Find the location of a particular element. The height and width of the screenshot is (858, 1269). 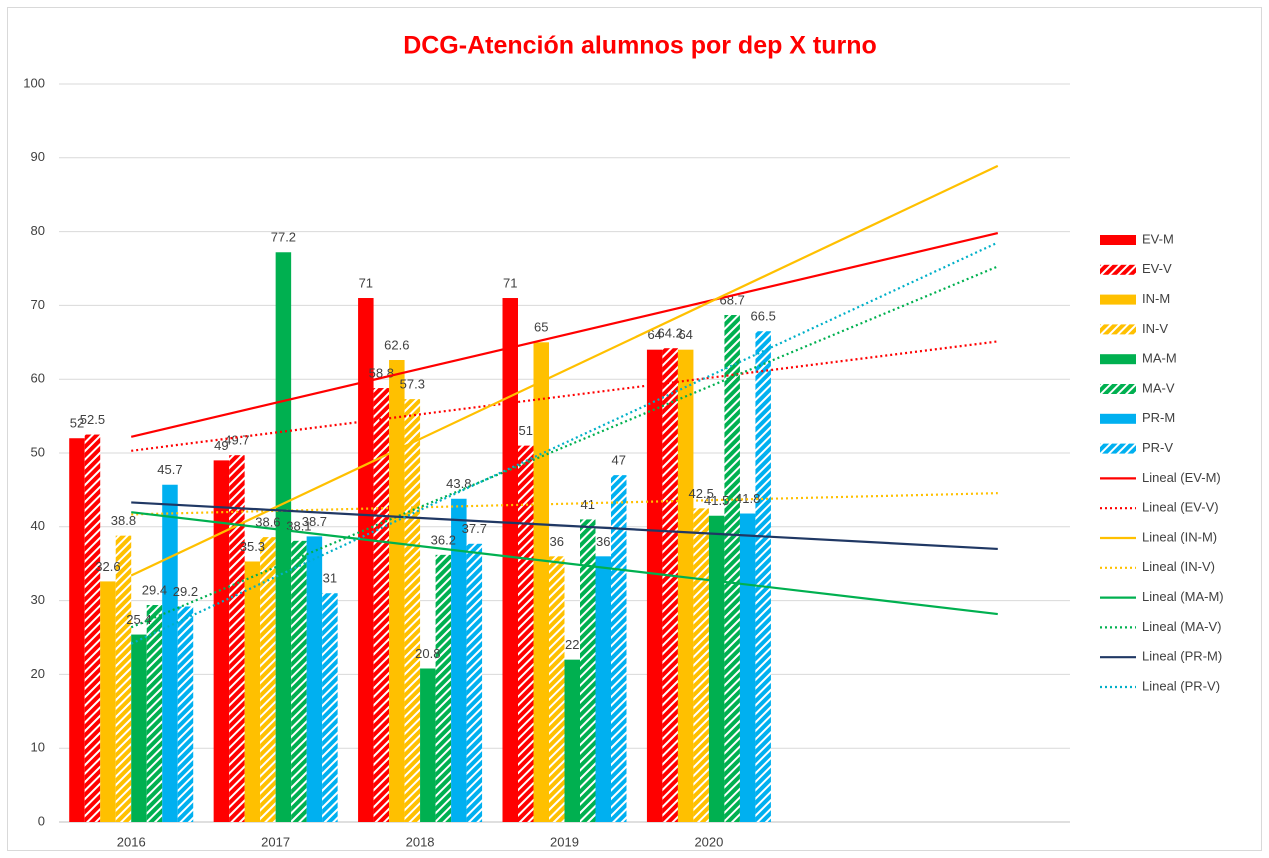

x-tick-label: 2019 is located at coordinates (564, 841).